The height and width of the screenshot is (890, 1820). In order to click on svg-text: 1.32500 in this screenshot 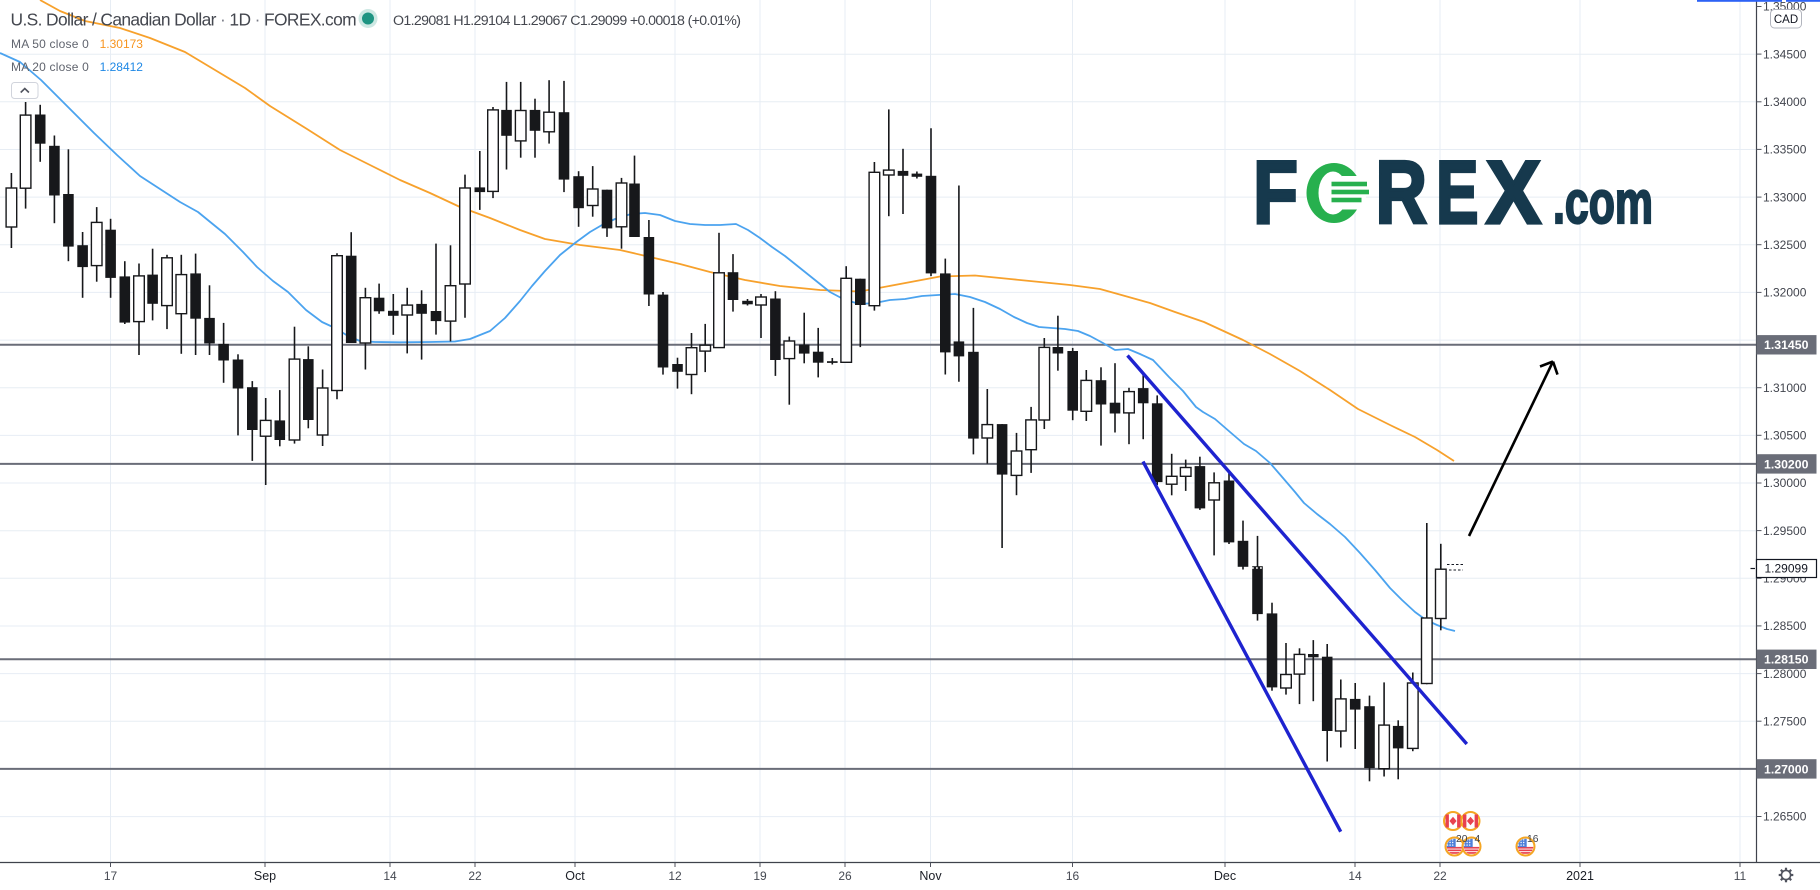, I will do `click(1785, 245)`.